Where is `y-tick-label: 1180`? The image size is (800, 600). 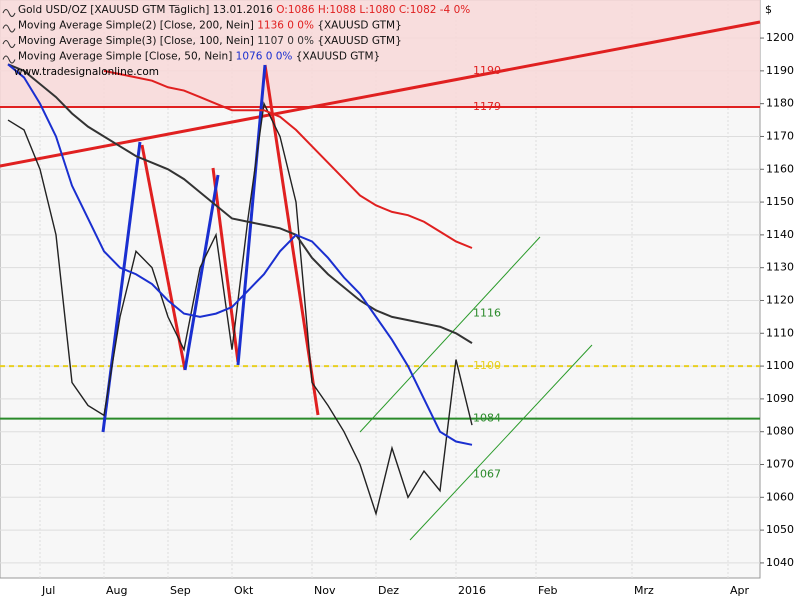 y-tick-label: 1180 is located at coordinates (780, 103).